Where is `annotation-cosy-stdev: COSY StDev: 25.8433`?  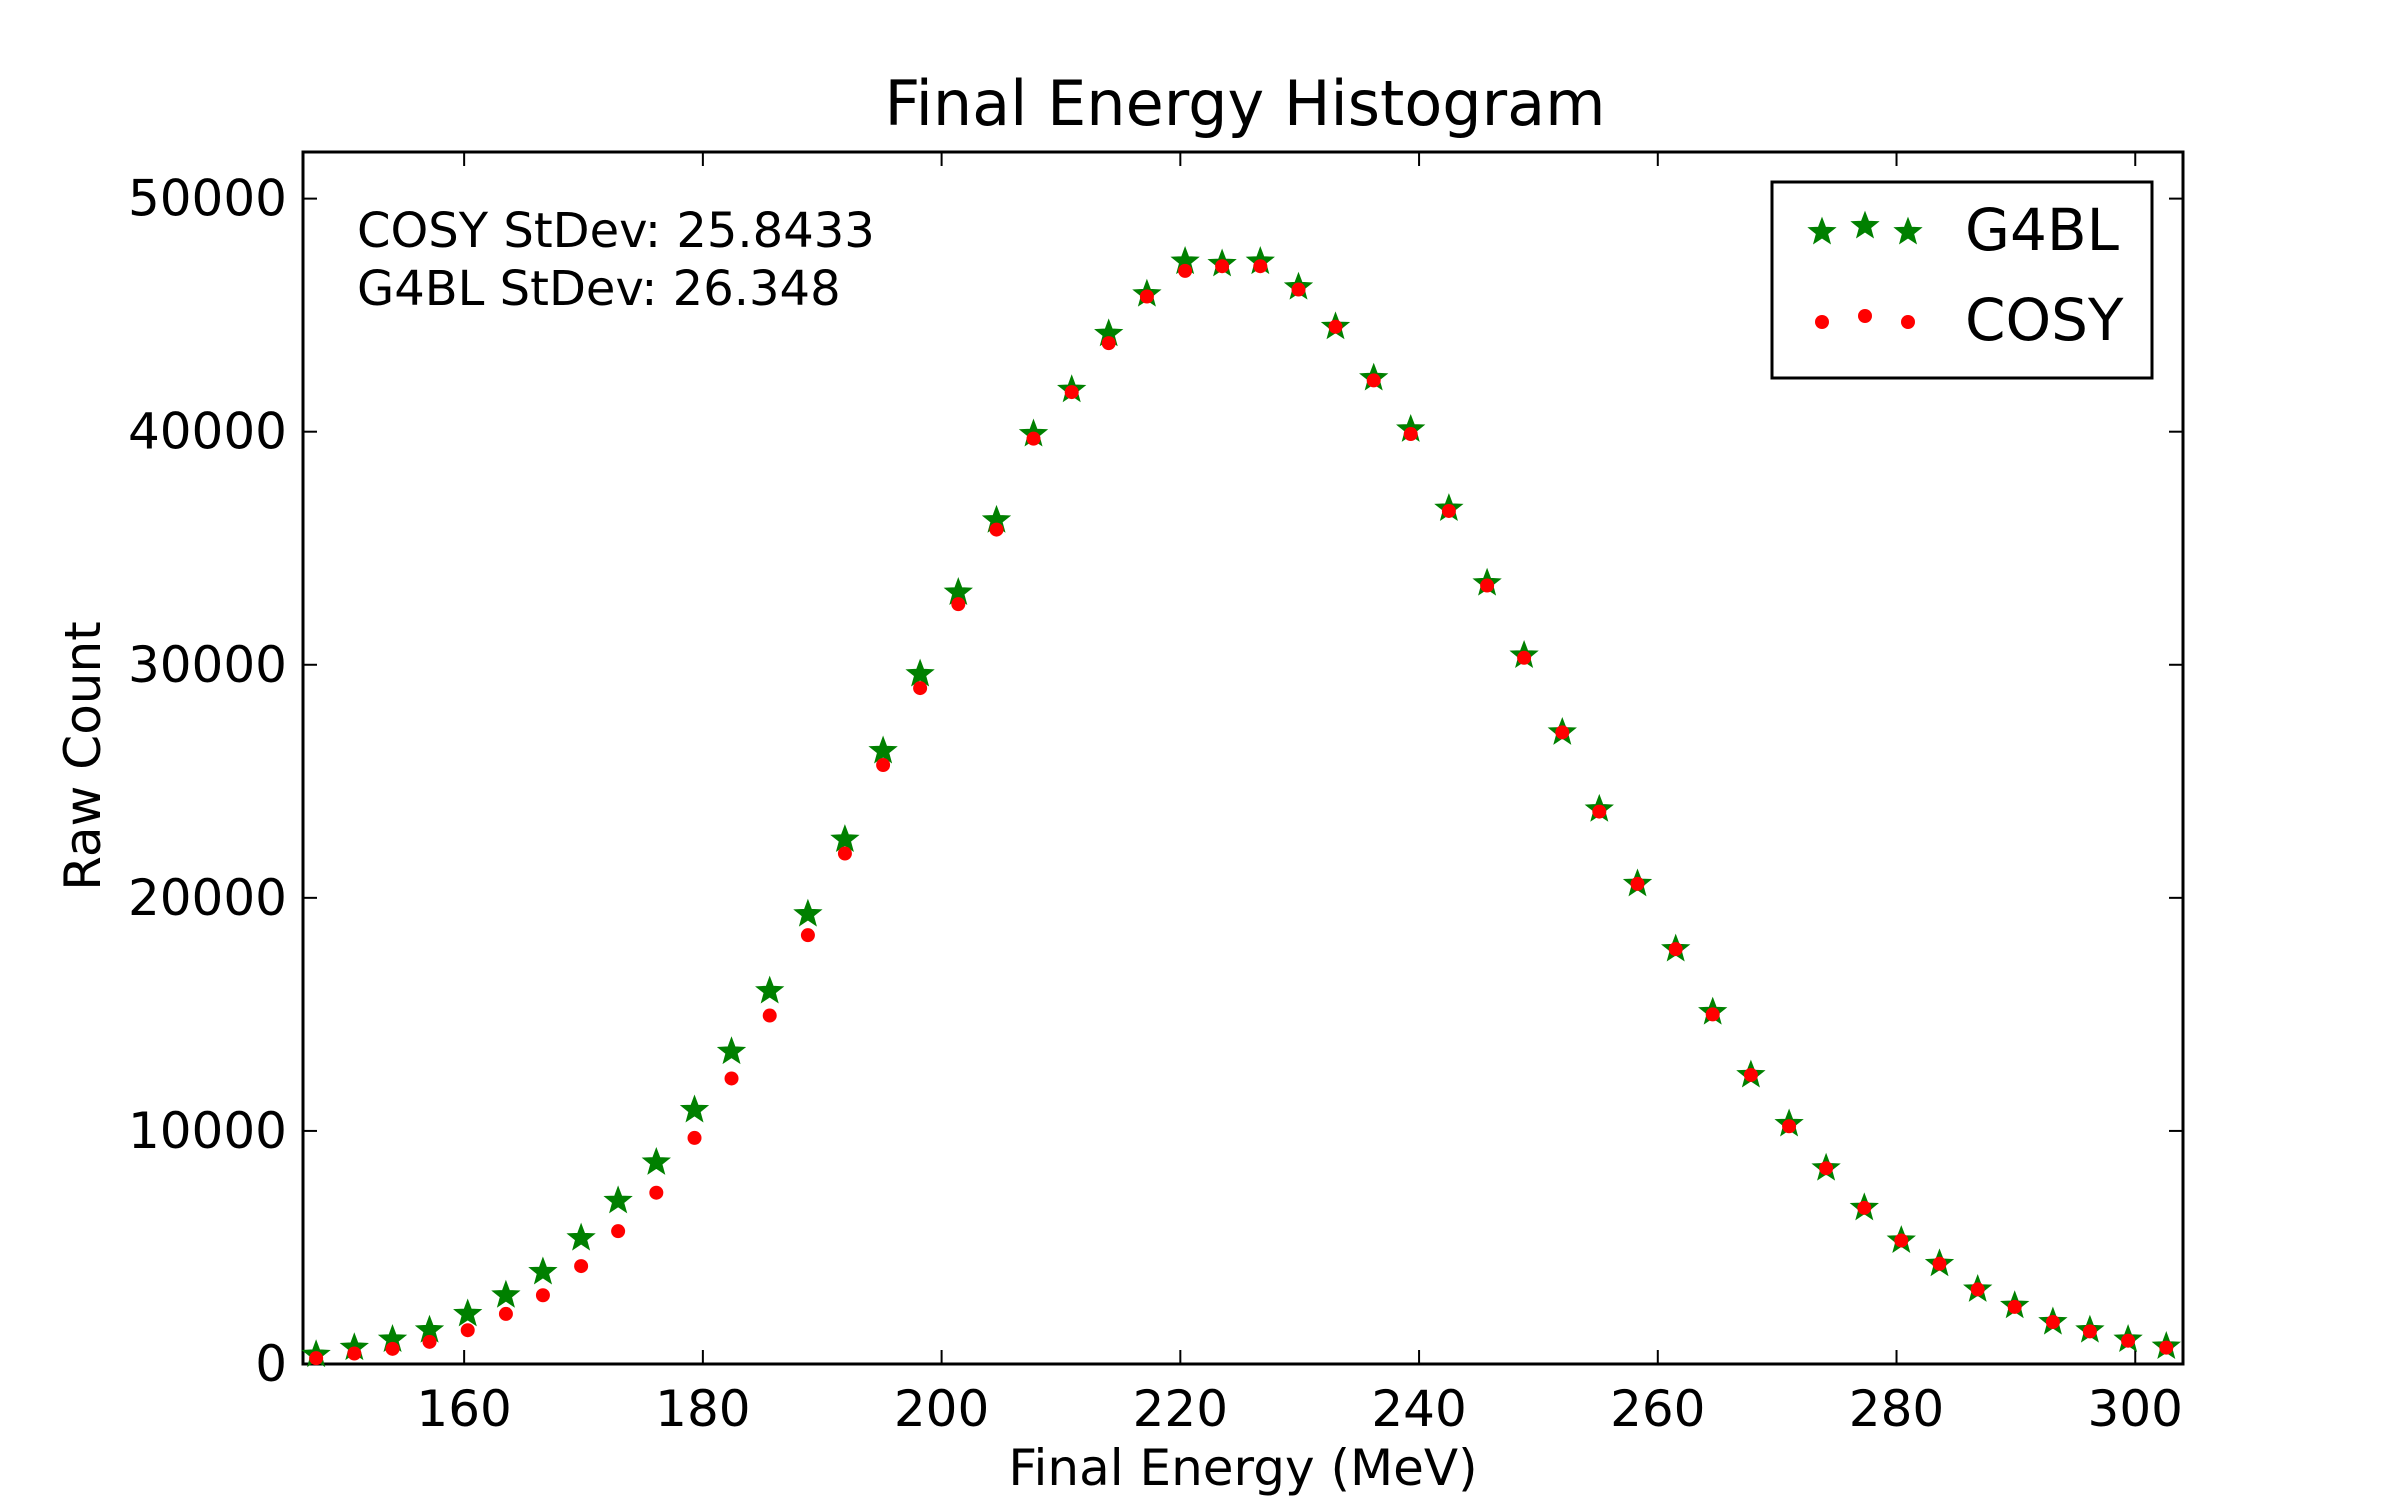 annotation-cosy-stdev: COSY StDev: 25.8433 is located at coordinates (616, 231).